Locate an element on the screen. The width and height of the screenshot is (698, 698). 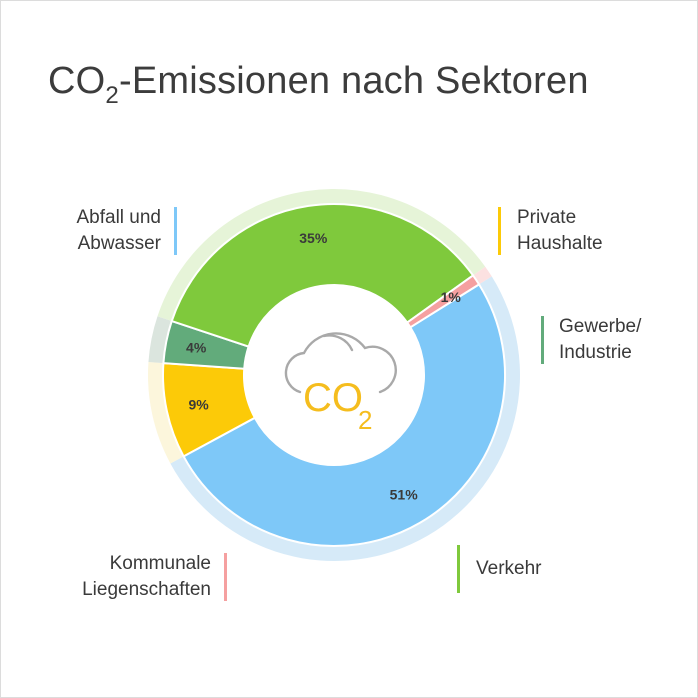
legend-bar-private is located at coordinates (499, 231).